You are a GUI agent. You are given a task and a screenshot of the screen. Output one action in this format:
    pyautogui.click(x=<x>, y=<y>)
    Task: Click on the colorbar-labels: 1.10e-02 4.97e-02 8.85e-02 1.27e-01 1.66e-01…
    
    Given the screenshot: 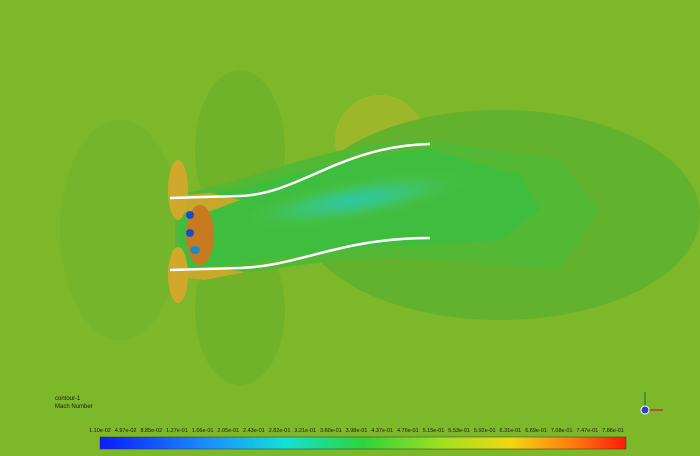 What is the action you would take?
    pyautogui.click(x=356, y=431)
    